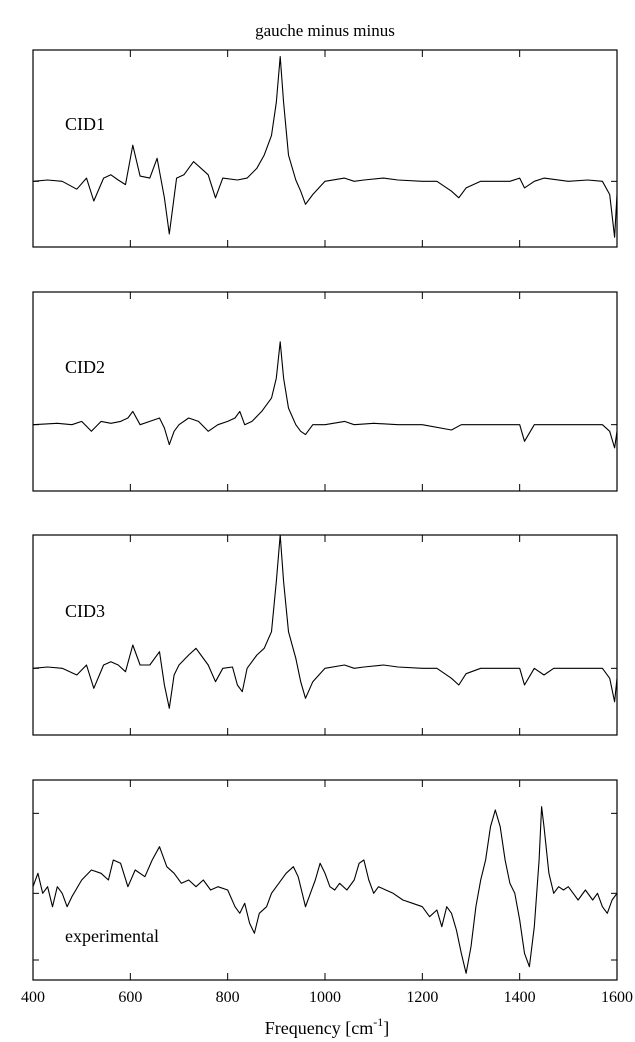  Describe the element at coordinates (520, 997) in the screenshot. I see `x-tick-label: 1400` at that location.